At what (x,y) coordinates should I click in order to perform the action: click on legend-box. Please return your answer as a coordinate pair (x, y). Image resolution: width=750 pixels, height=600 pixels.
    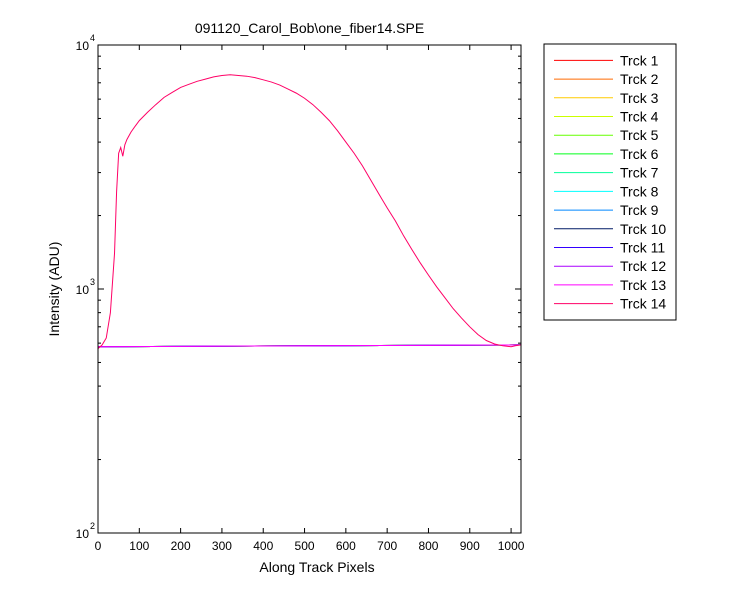
    Looking at the image, I should click on (610, 182).